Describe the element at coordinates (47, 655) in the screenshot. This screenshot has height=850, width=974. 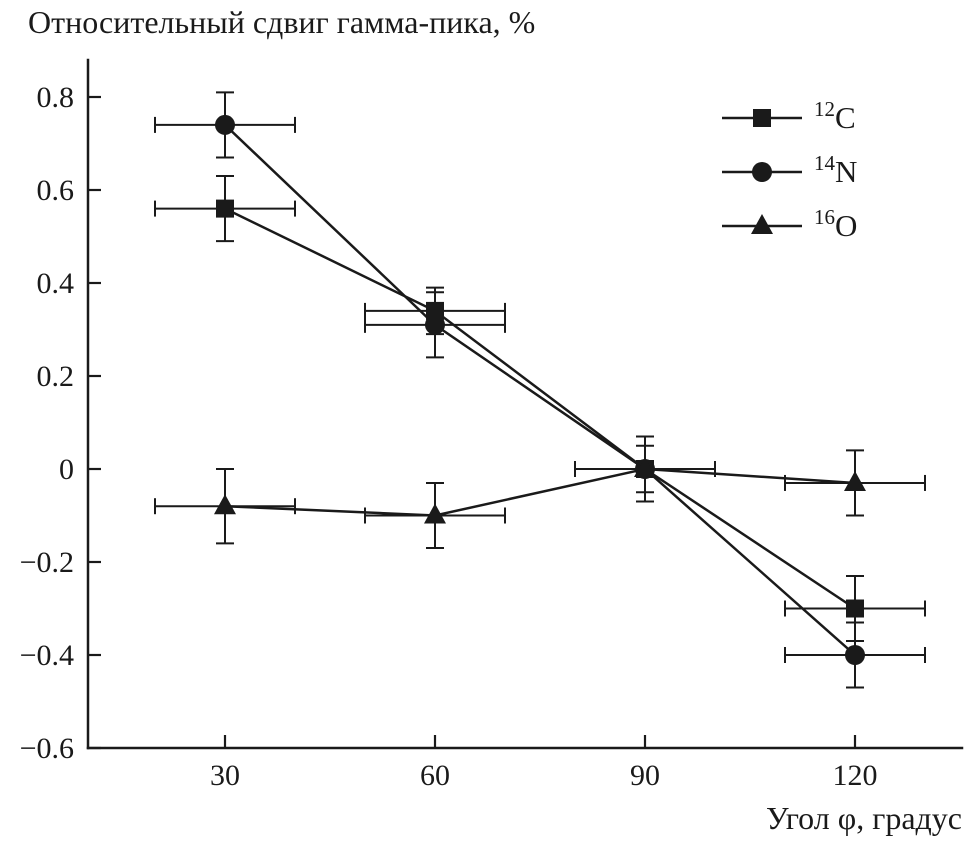
I see `y-tick-label: −0.4` at that location.